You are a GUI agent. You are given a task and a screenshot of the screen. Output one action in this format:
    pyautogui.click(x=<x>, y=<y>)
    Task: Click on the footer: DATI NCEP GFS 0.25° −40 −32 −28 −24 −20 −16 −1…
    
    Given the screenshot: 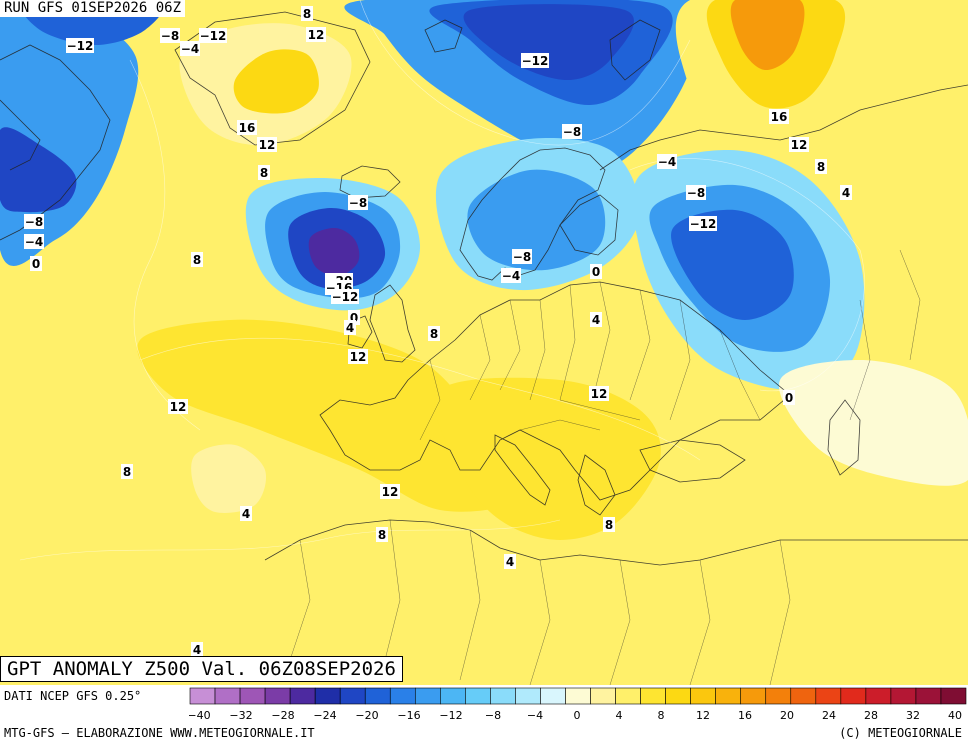 What is the action you would take?
    pyautogui.click(x=484, y=715)
    